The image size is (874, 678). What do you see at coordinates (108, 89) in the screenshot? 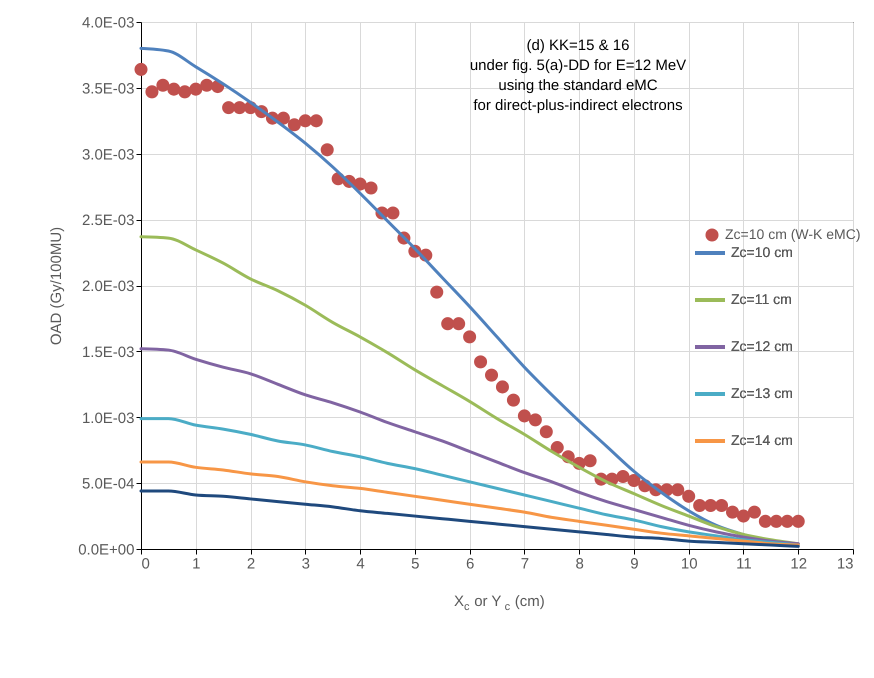
I see `y-tick-label: 3.5E-03` at bounding box center [108, 89].